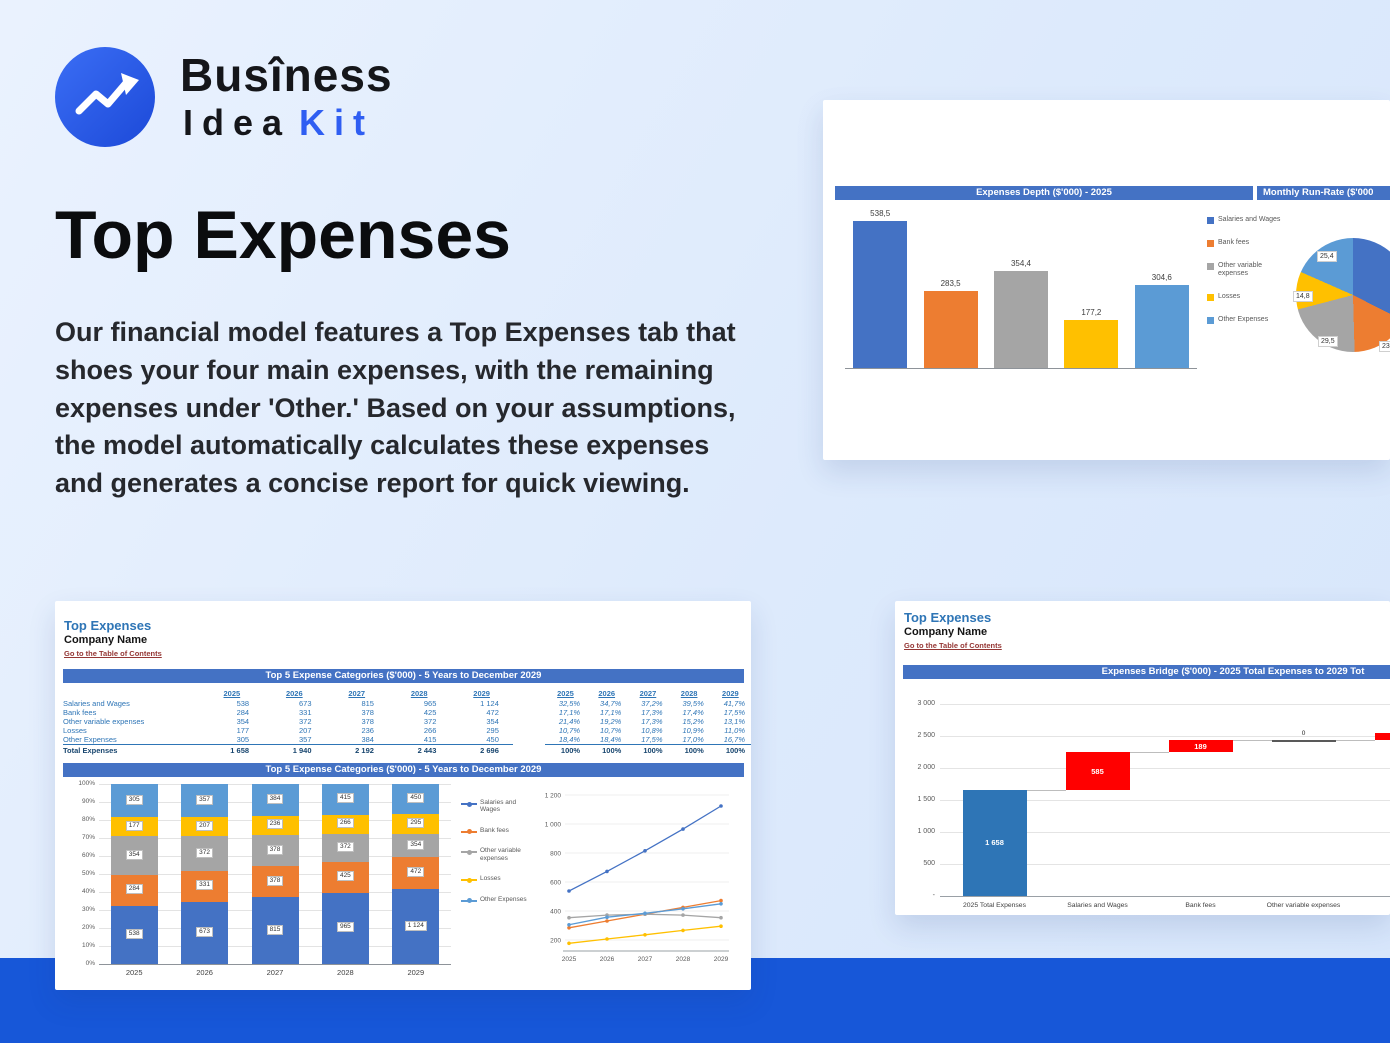 This screenshot has height=1043, width=1390. I want to click on segment-value: 378, so click(275, 880).